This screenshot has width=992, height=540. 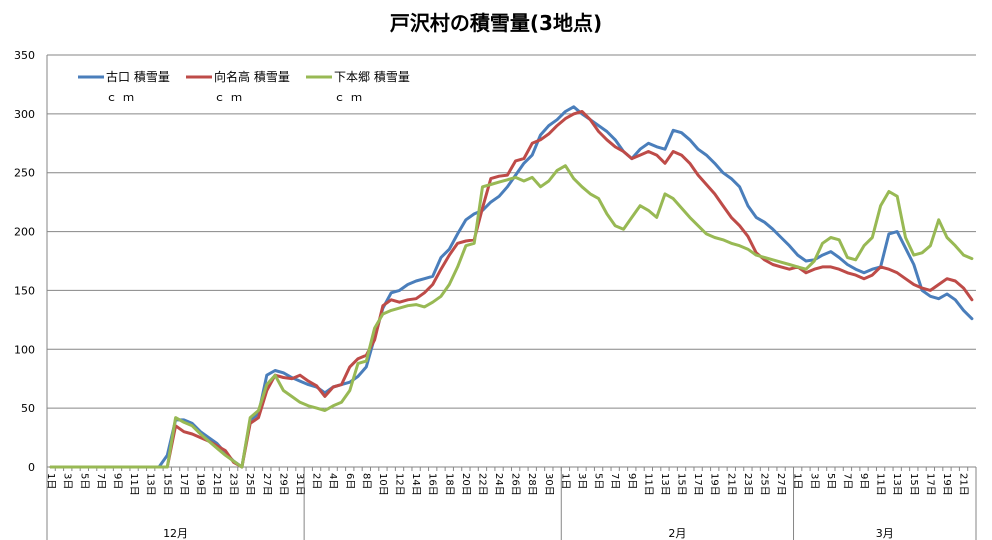 What do you see at coordinates (138, 76) in the screenshot?
I see `legend-label: 古口 積雪量` at bounding box center [138, 76].